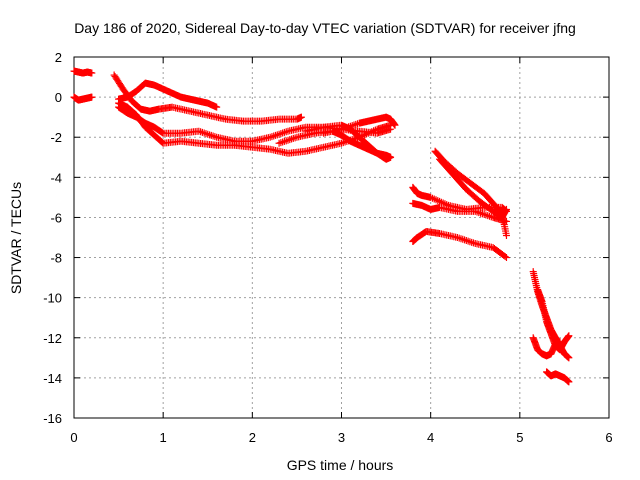 This screenshot has width=640, height=480. I want to click on y-tick-label: -10, so click(52, 298).